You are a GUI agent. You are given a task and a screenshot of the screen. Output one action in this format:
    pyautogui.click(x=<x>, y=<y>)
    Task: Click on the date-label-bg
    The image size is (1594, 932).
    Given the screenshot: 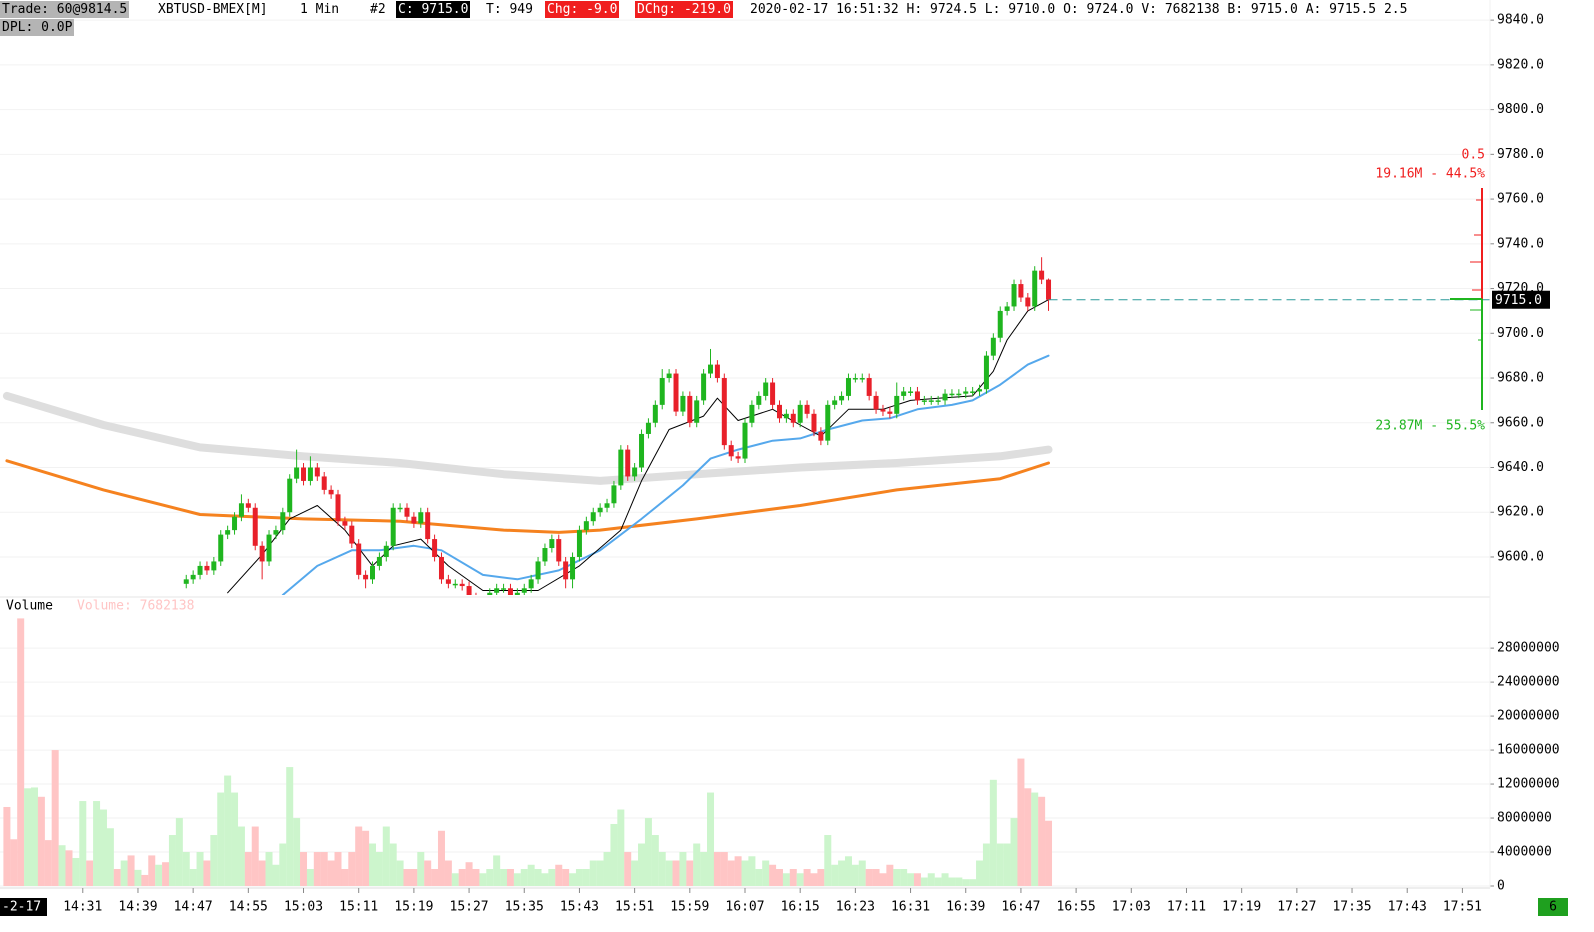 What is the action you would take?
    pyautogui.click(x=23, y=907)
    